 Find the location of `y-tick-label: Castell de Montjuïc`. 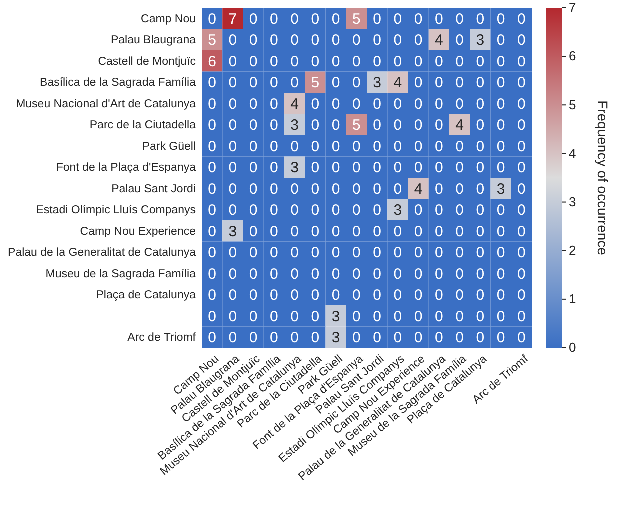

y-tick-label: Castell de Montjuïc is located at coordinates (147, 62).